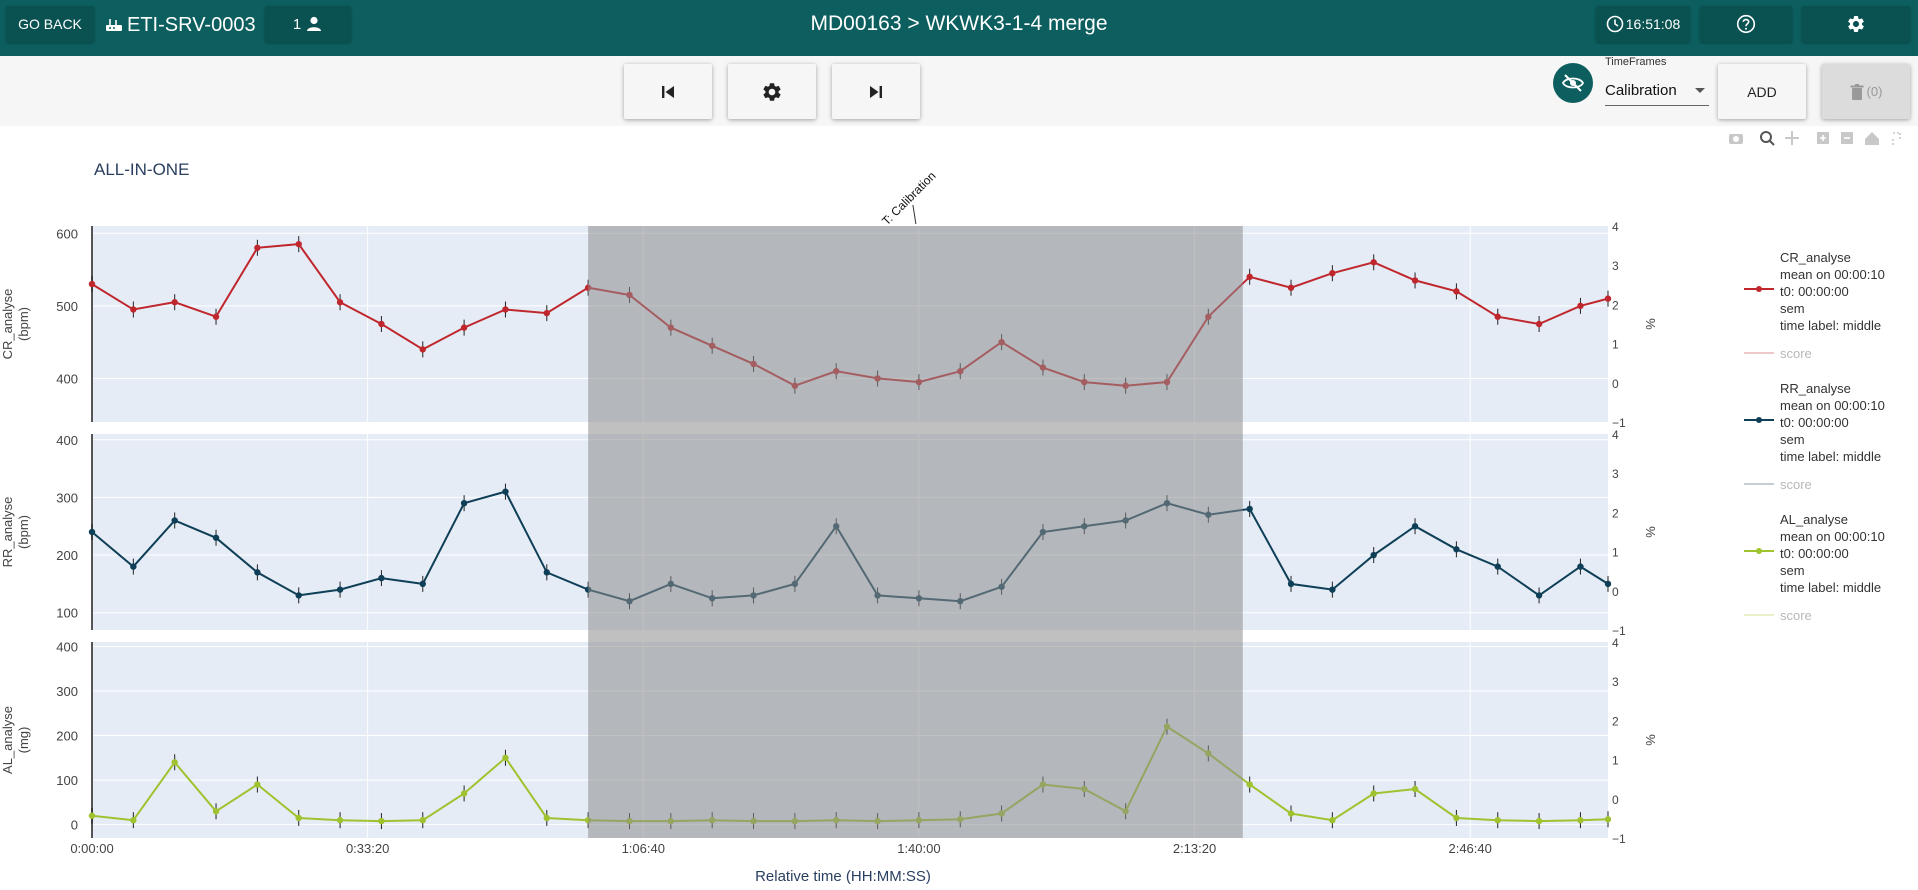  What do you see at coordinates (668, 91) in the screenshot?
I see `previous-button` at bounding box center [668, 91].